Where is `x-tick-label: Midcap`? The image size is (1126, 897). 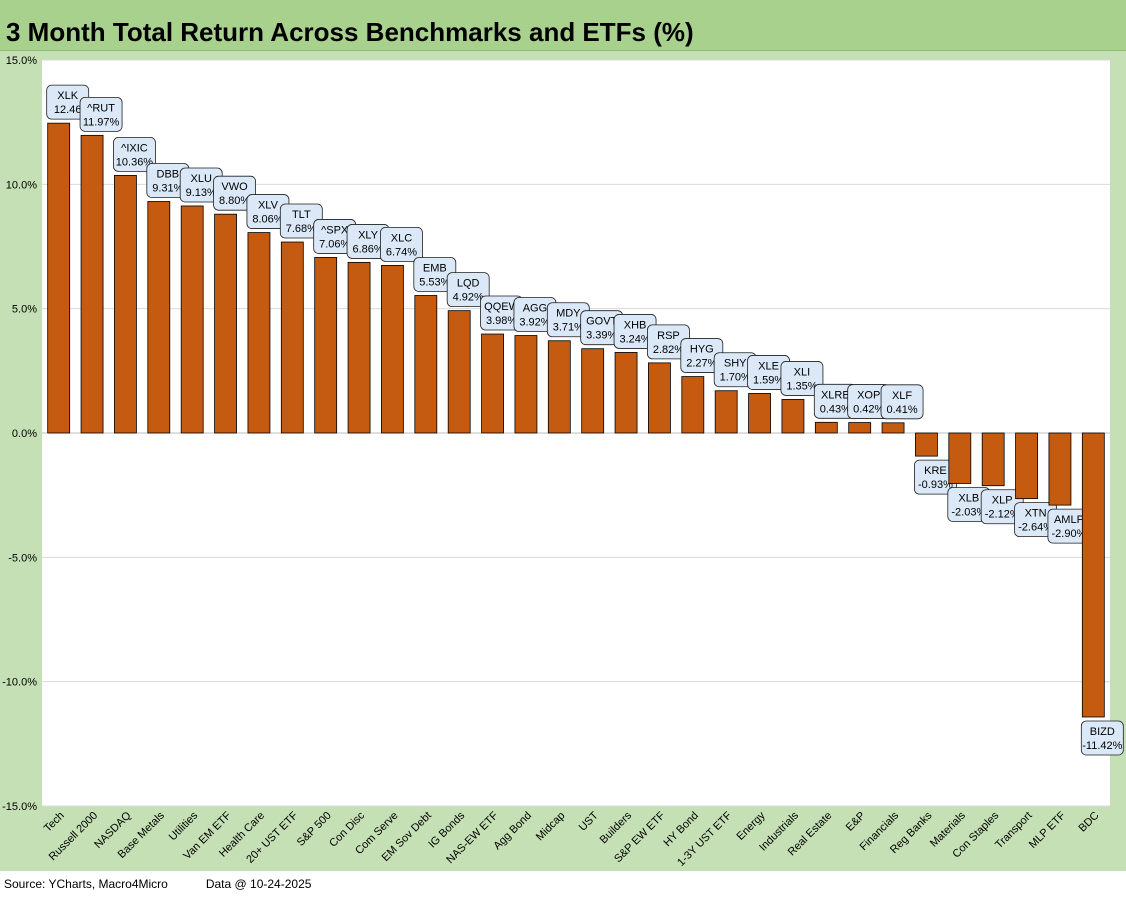
x-tick-label: Midcap is located at coordinates (551, 827).